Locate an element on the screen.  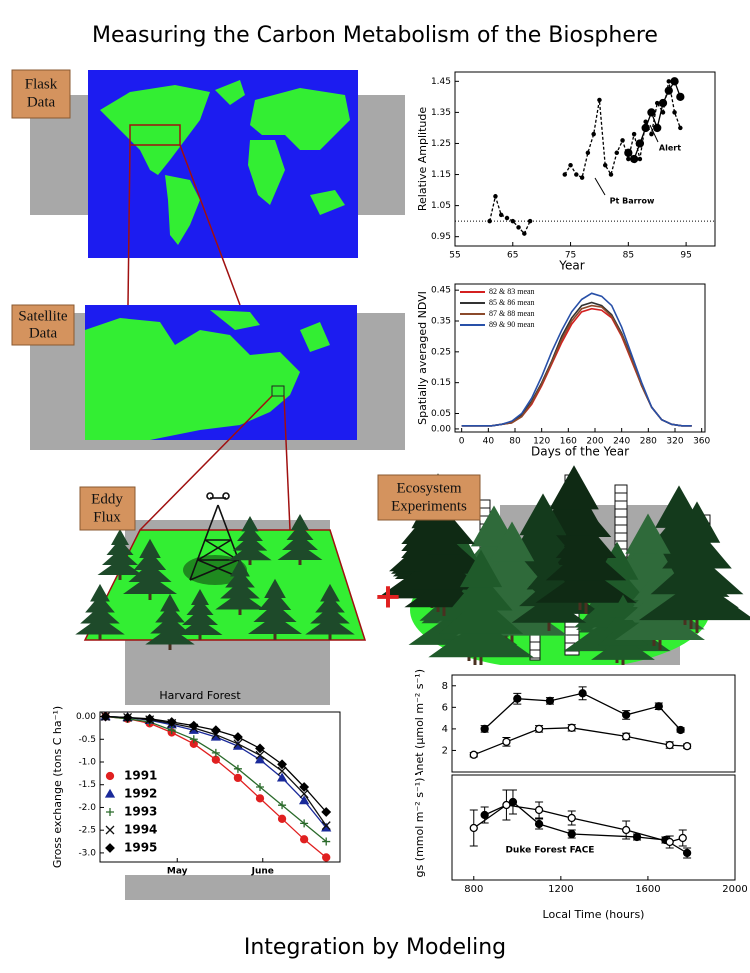
label: Eddy is located at coordinates (107, 499).